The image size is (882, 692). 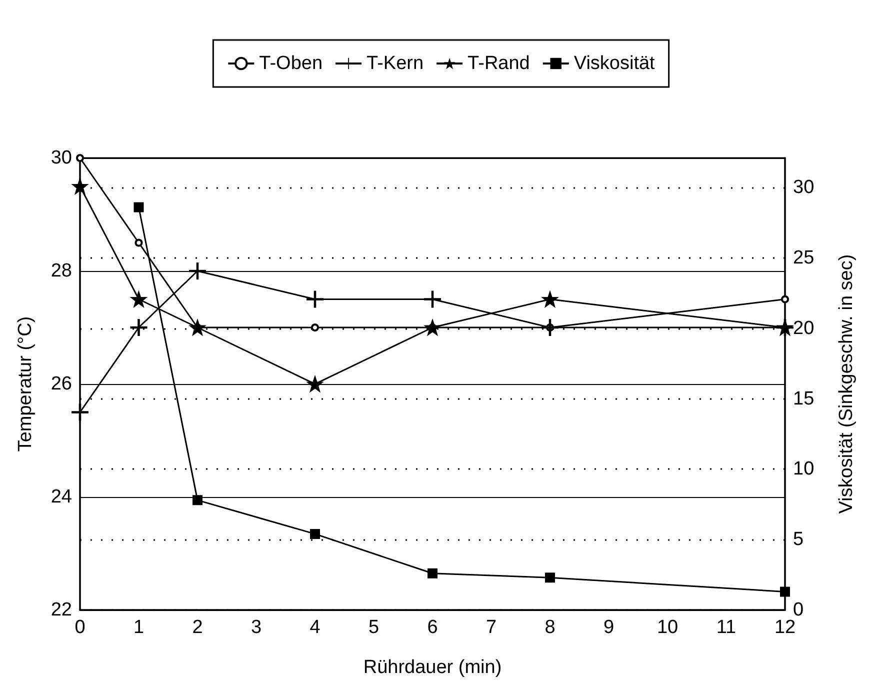 I want to click on y2-axis-title: Viskosität (Sinkgeschw. in sec), so click(x=846, y=384).